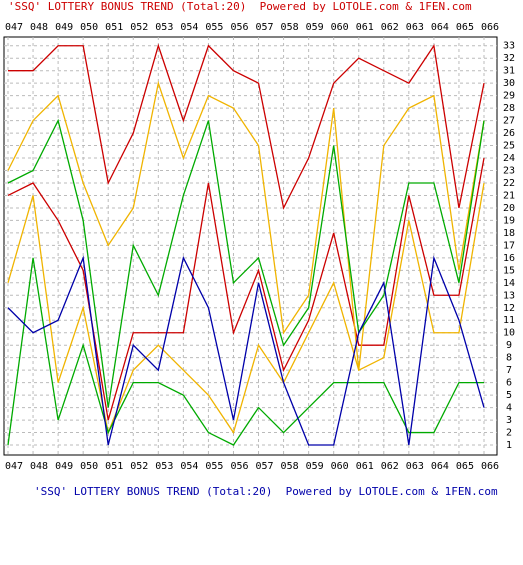 The width and height of the screenshot is (523, 565). I want to click on y-tick-label: 24, so click(509, 158).